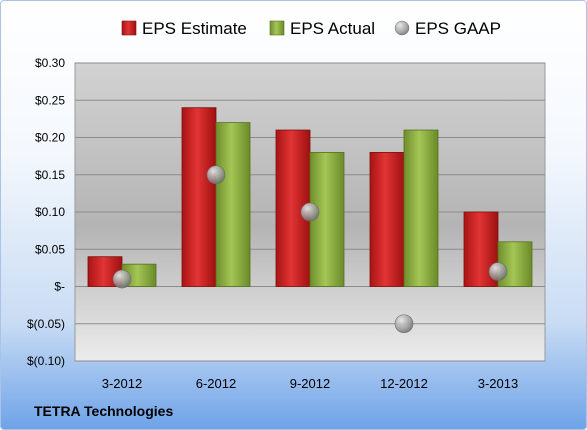 This screenshot has width=587, height=430. What do you see at coordinates (122, 383) in the screenshot?
I see `x-tick-label: 3-2012` at bounding box center [122, 383].